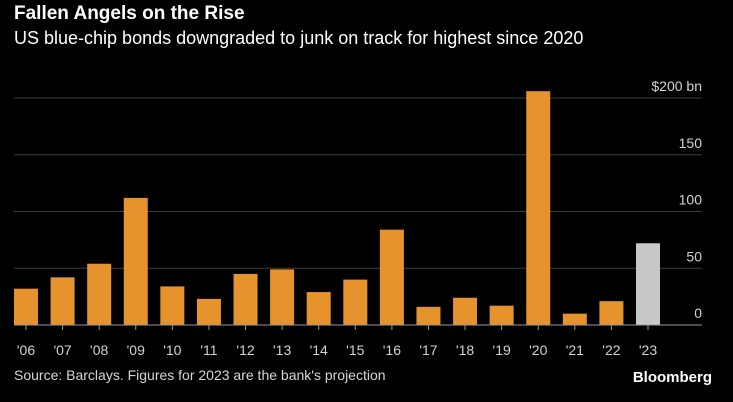 This screenshot has width=733, height=402. What do you see at coordinates (694, 256) in the screenshot?
I see `y-tick-label: 50` at bounding box center [694, 256].